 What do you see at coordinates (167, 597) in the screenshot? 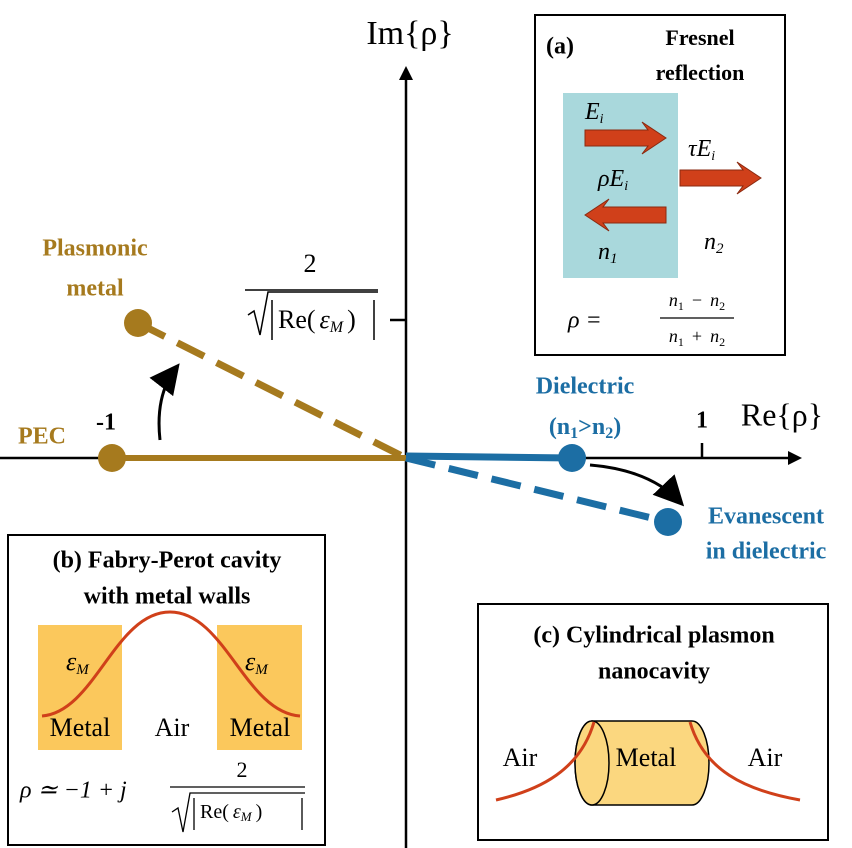
I see `panel-title: with metal walls` at bounding box center [167, 597].